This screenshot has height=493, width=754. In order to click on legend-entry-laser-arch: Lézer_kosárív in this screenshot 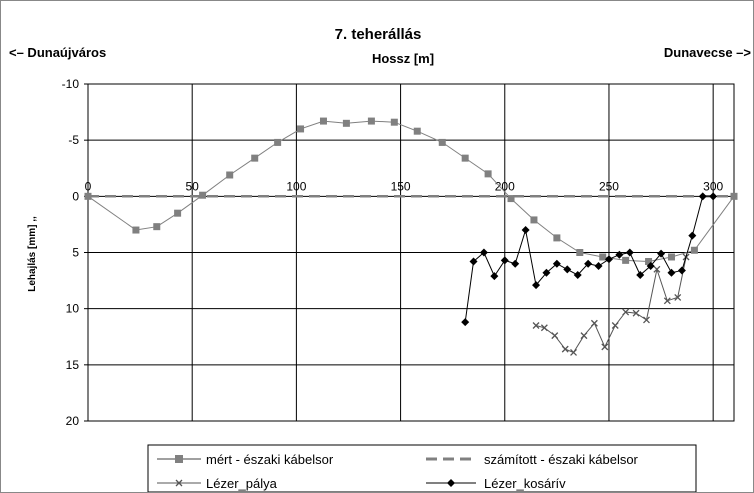, I will do `click(496, 483)`.